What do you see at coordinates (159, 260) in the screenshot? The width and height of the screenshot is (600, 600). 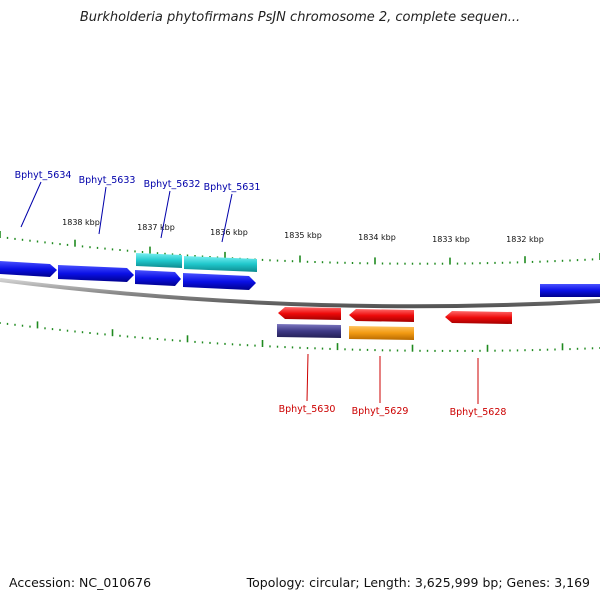 I see `gene-arrow-bphyt-5632-feature` at bounding box center [159, 260].